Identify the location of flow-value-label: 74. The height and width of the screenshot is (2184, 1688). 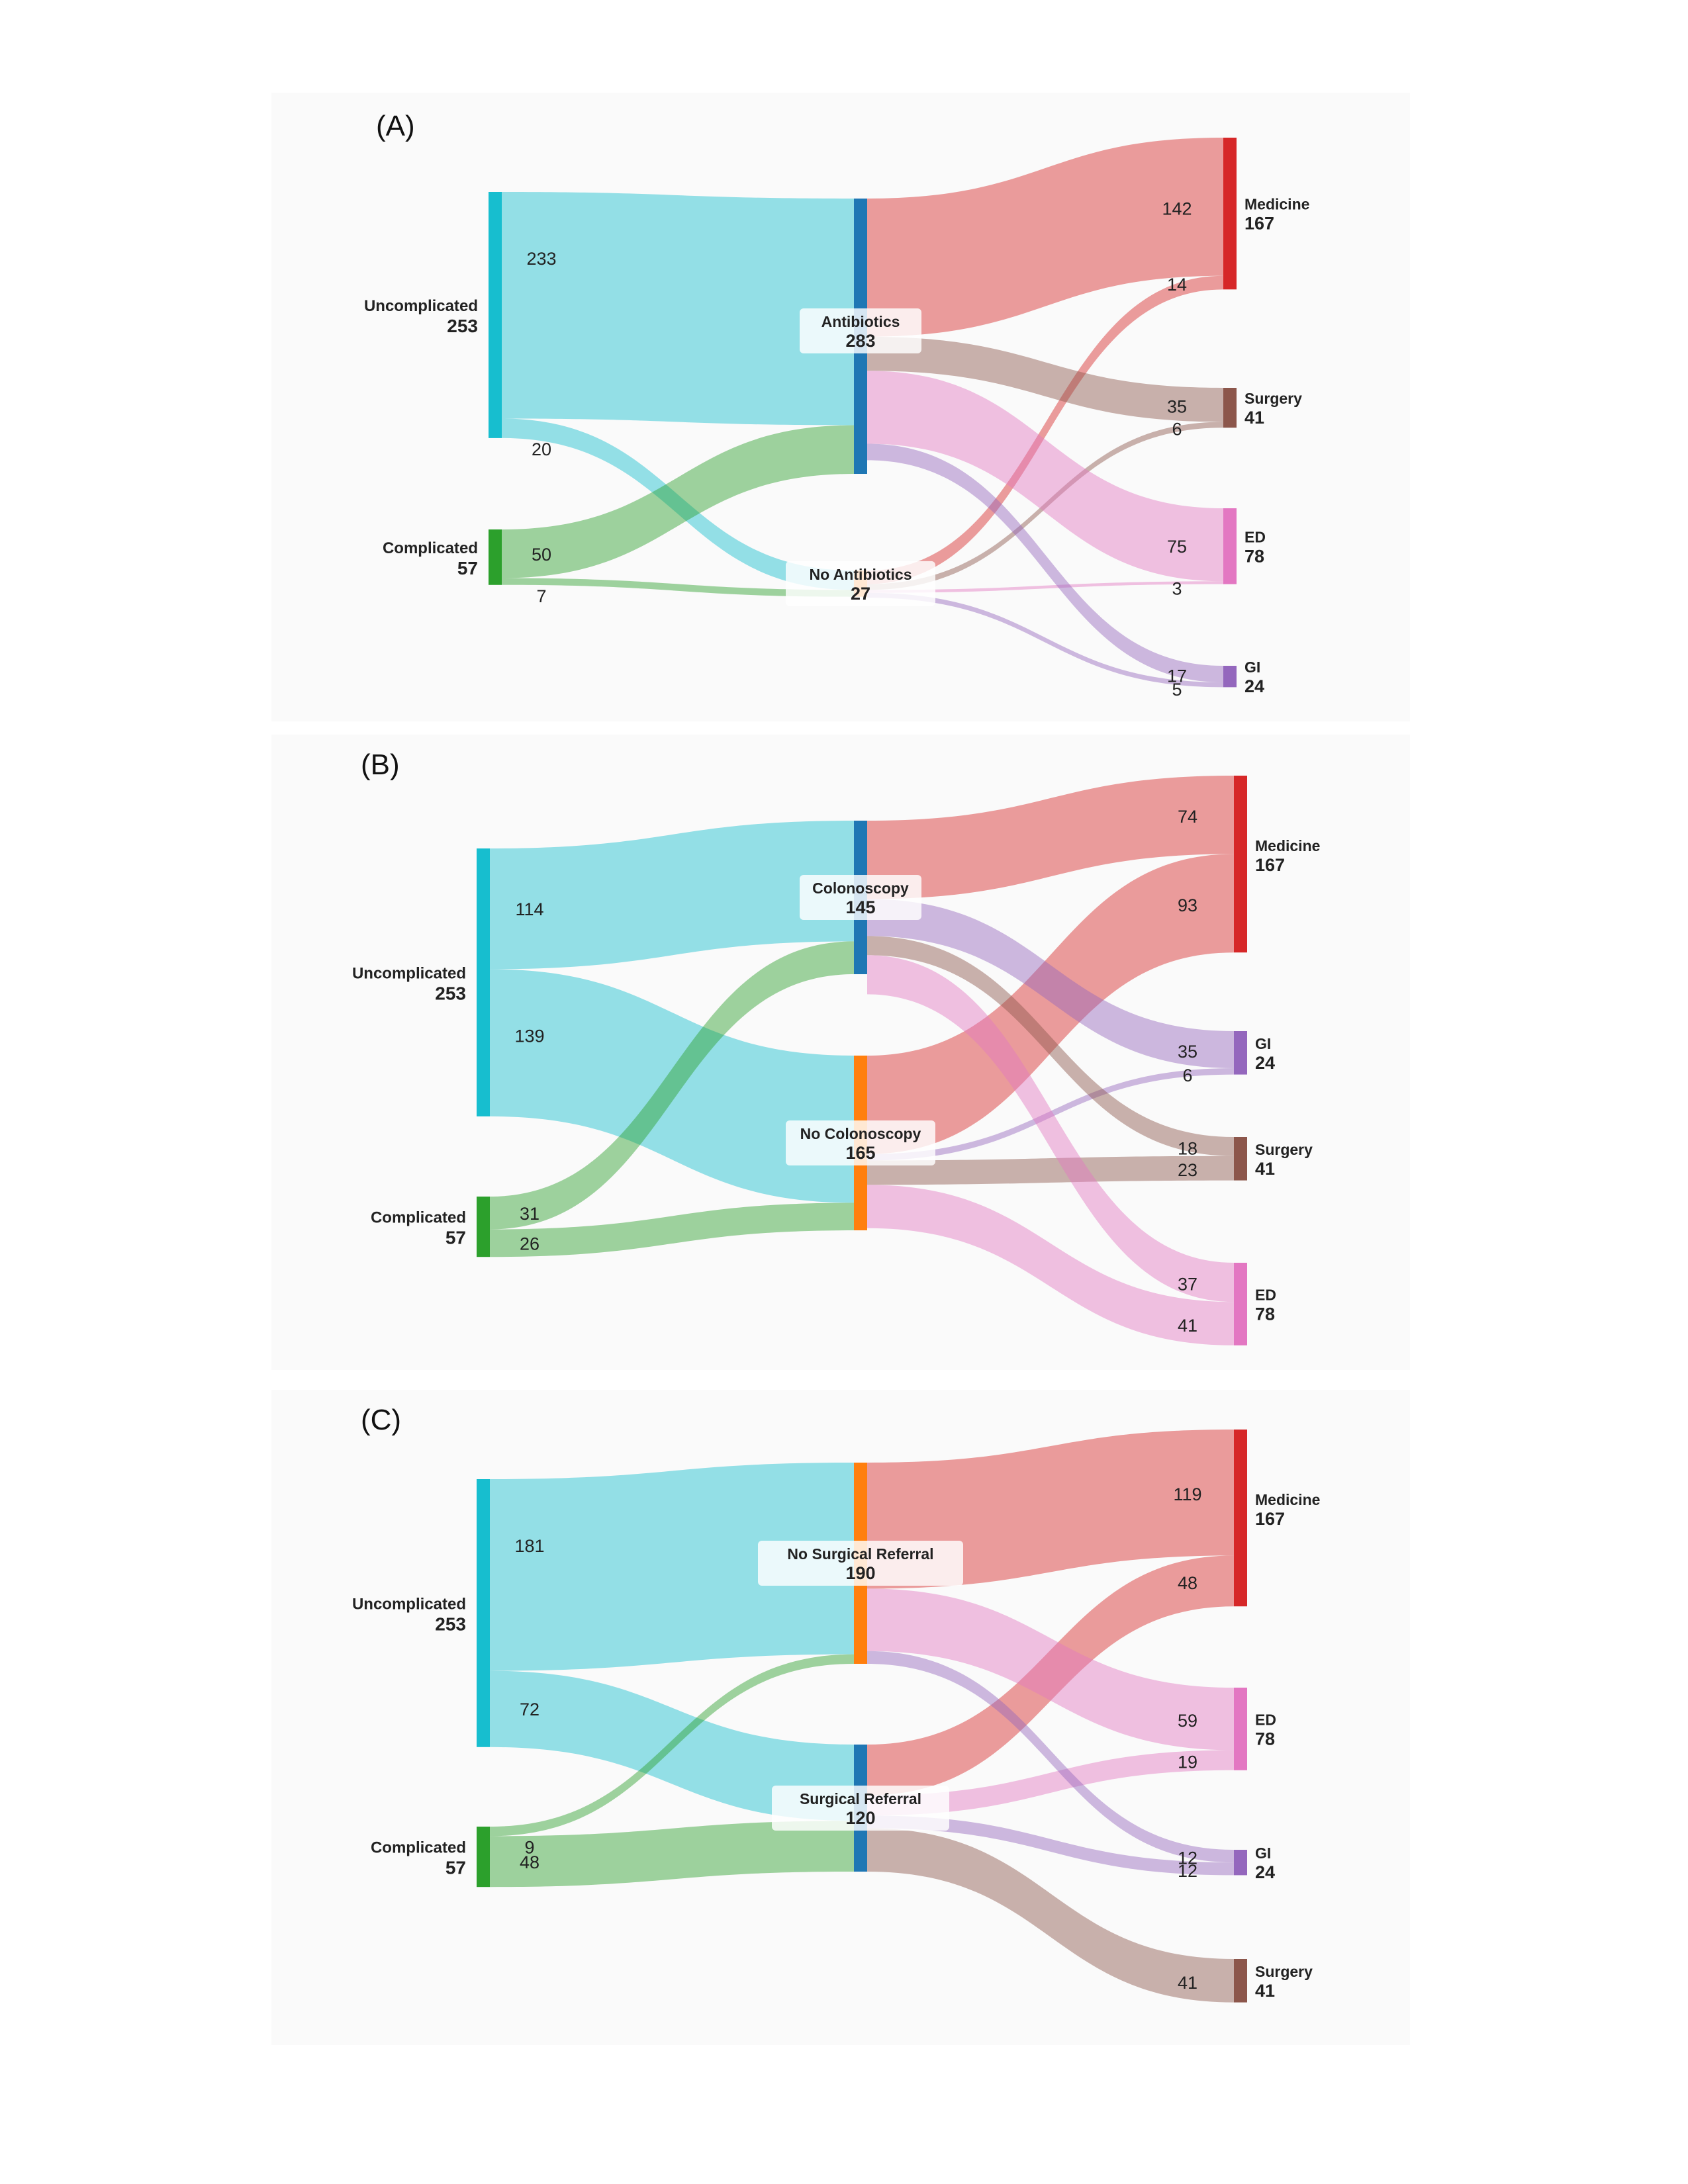
(1187, 817).